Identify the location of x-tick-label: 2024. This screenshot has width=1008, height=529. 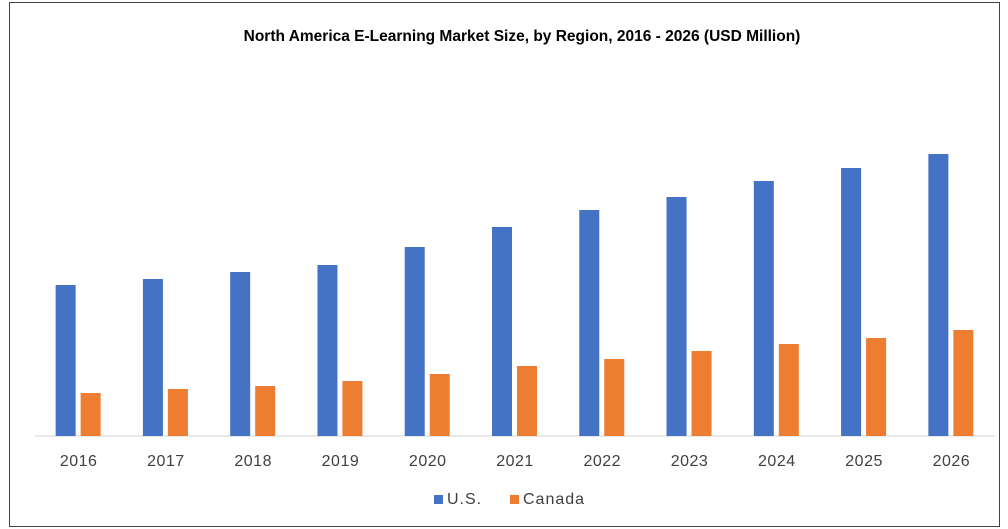
(777, 461).